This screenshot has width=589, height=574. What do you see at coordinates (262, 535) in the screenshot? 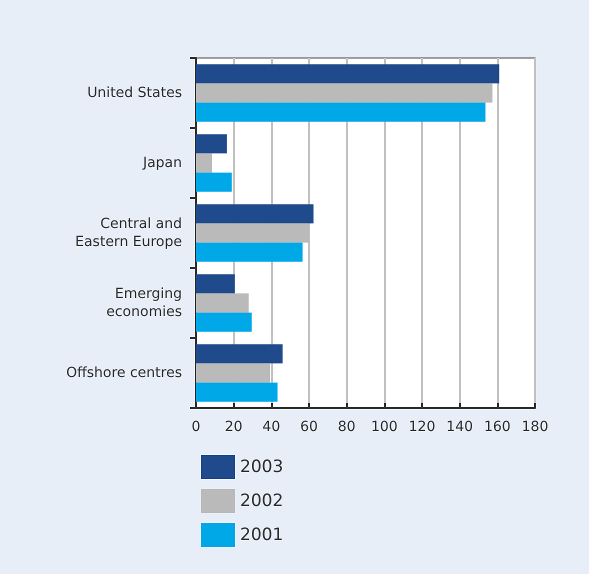
I see `legend-label: 2001` at bounding box center [262, 535].